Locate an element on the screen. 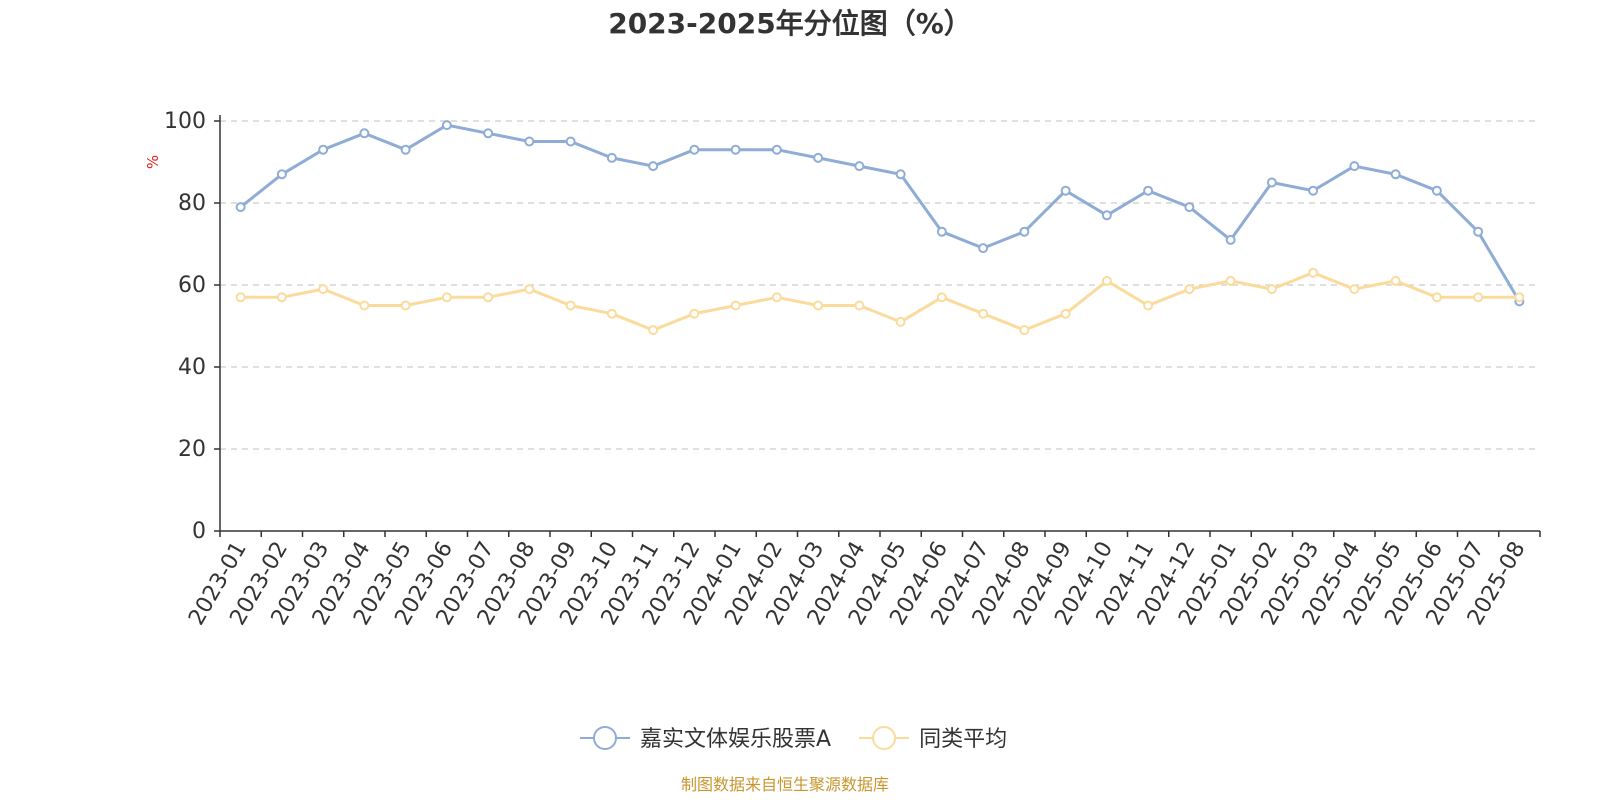 The width and height of the screenshot is (1600, 800). legend-item-1: 嘉实文体娱乐股票A is located at coordinates (705, 739).